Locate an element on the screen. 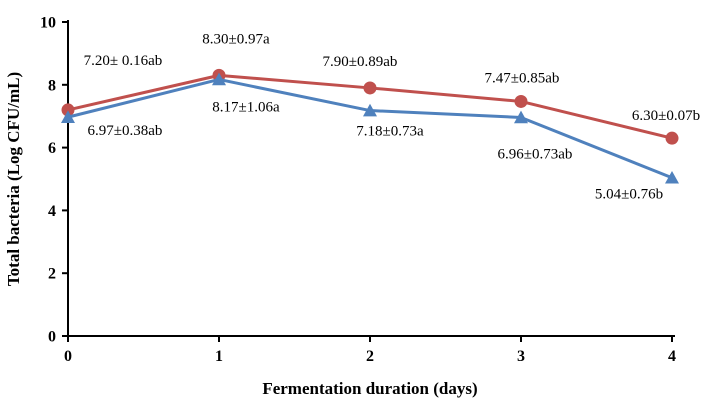 The width and height of the screenshot is (708, 406). x-tick-label: 4 is located at coordinates (672, 356).